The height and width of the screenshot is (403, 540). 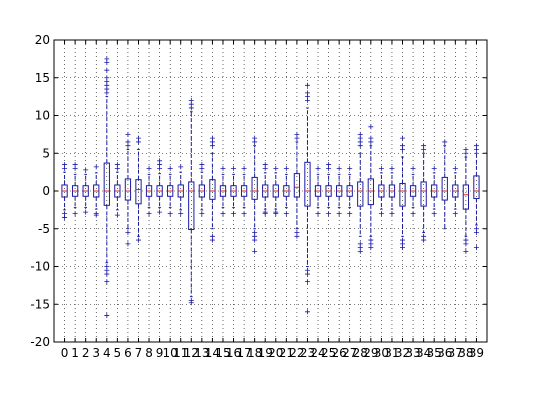 What do you see at coordinates (118, 353) in the screenshot?
I see `x-tick-label: 5` at bounding box center [118, 353].